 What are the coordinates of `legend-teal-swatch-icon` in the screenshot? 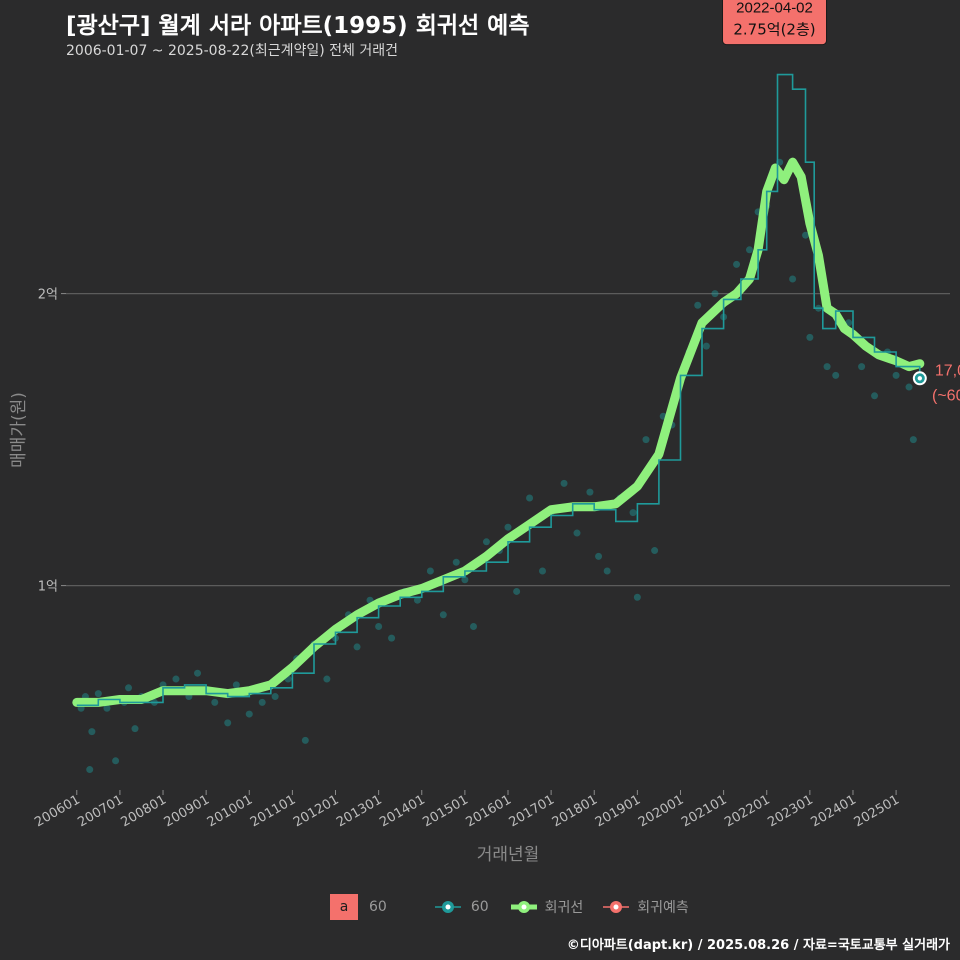 It's located at (447, 907).